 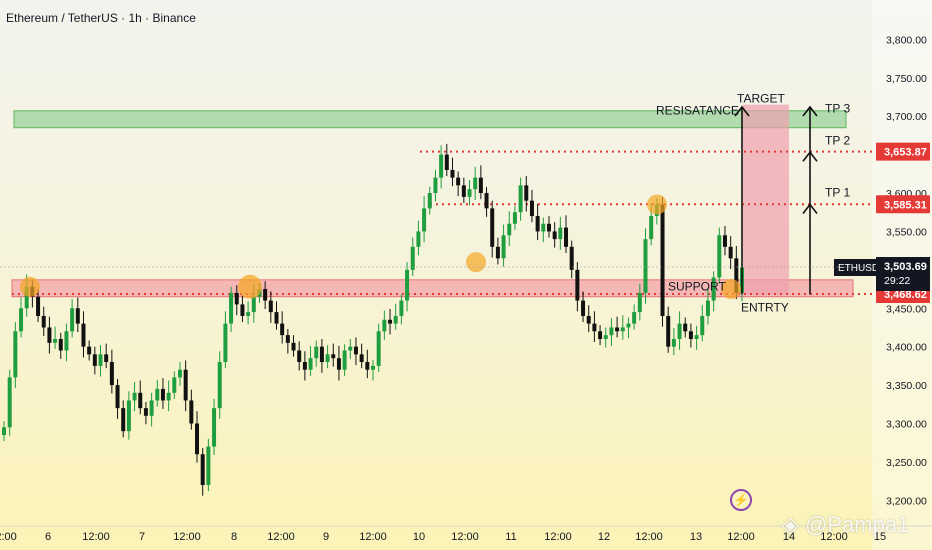 I want to click on x-tick-label: 13, so click(x=696, y=537).